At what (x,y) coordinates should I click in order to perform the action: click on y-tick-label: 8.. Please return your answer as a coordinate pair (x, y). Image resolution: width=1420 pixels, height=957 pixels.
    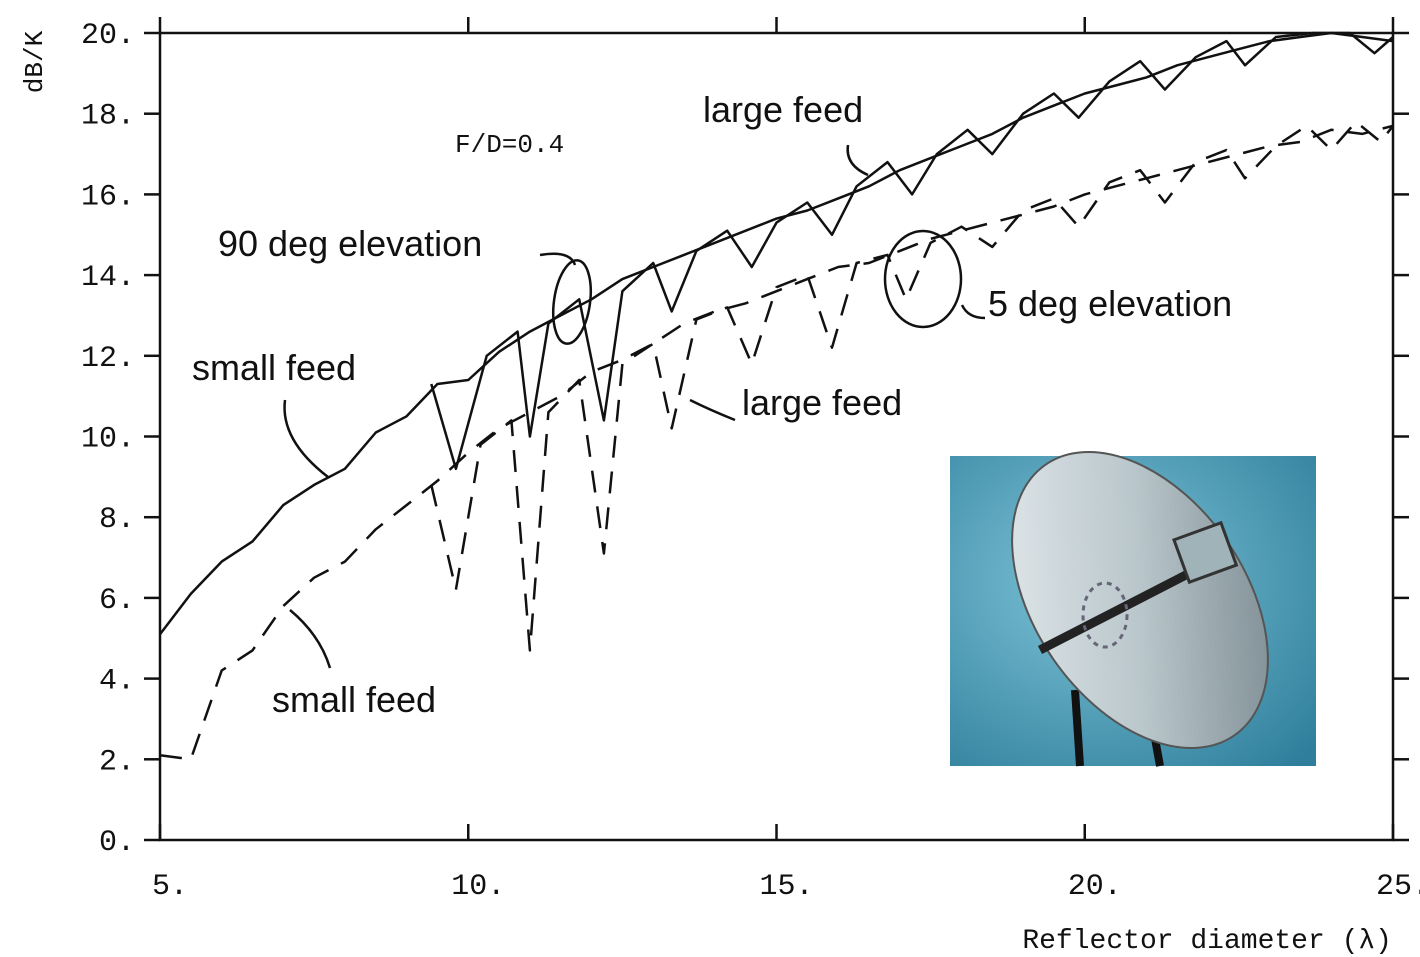
    Looking at the image, I should click on (117, 520).